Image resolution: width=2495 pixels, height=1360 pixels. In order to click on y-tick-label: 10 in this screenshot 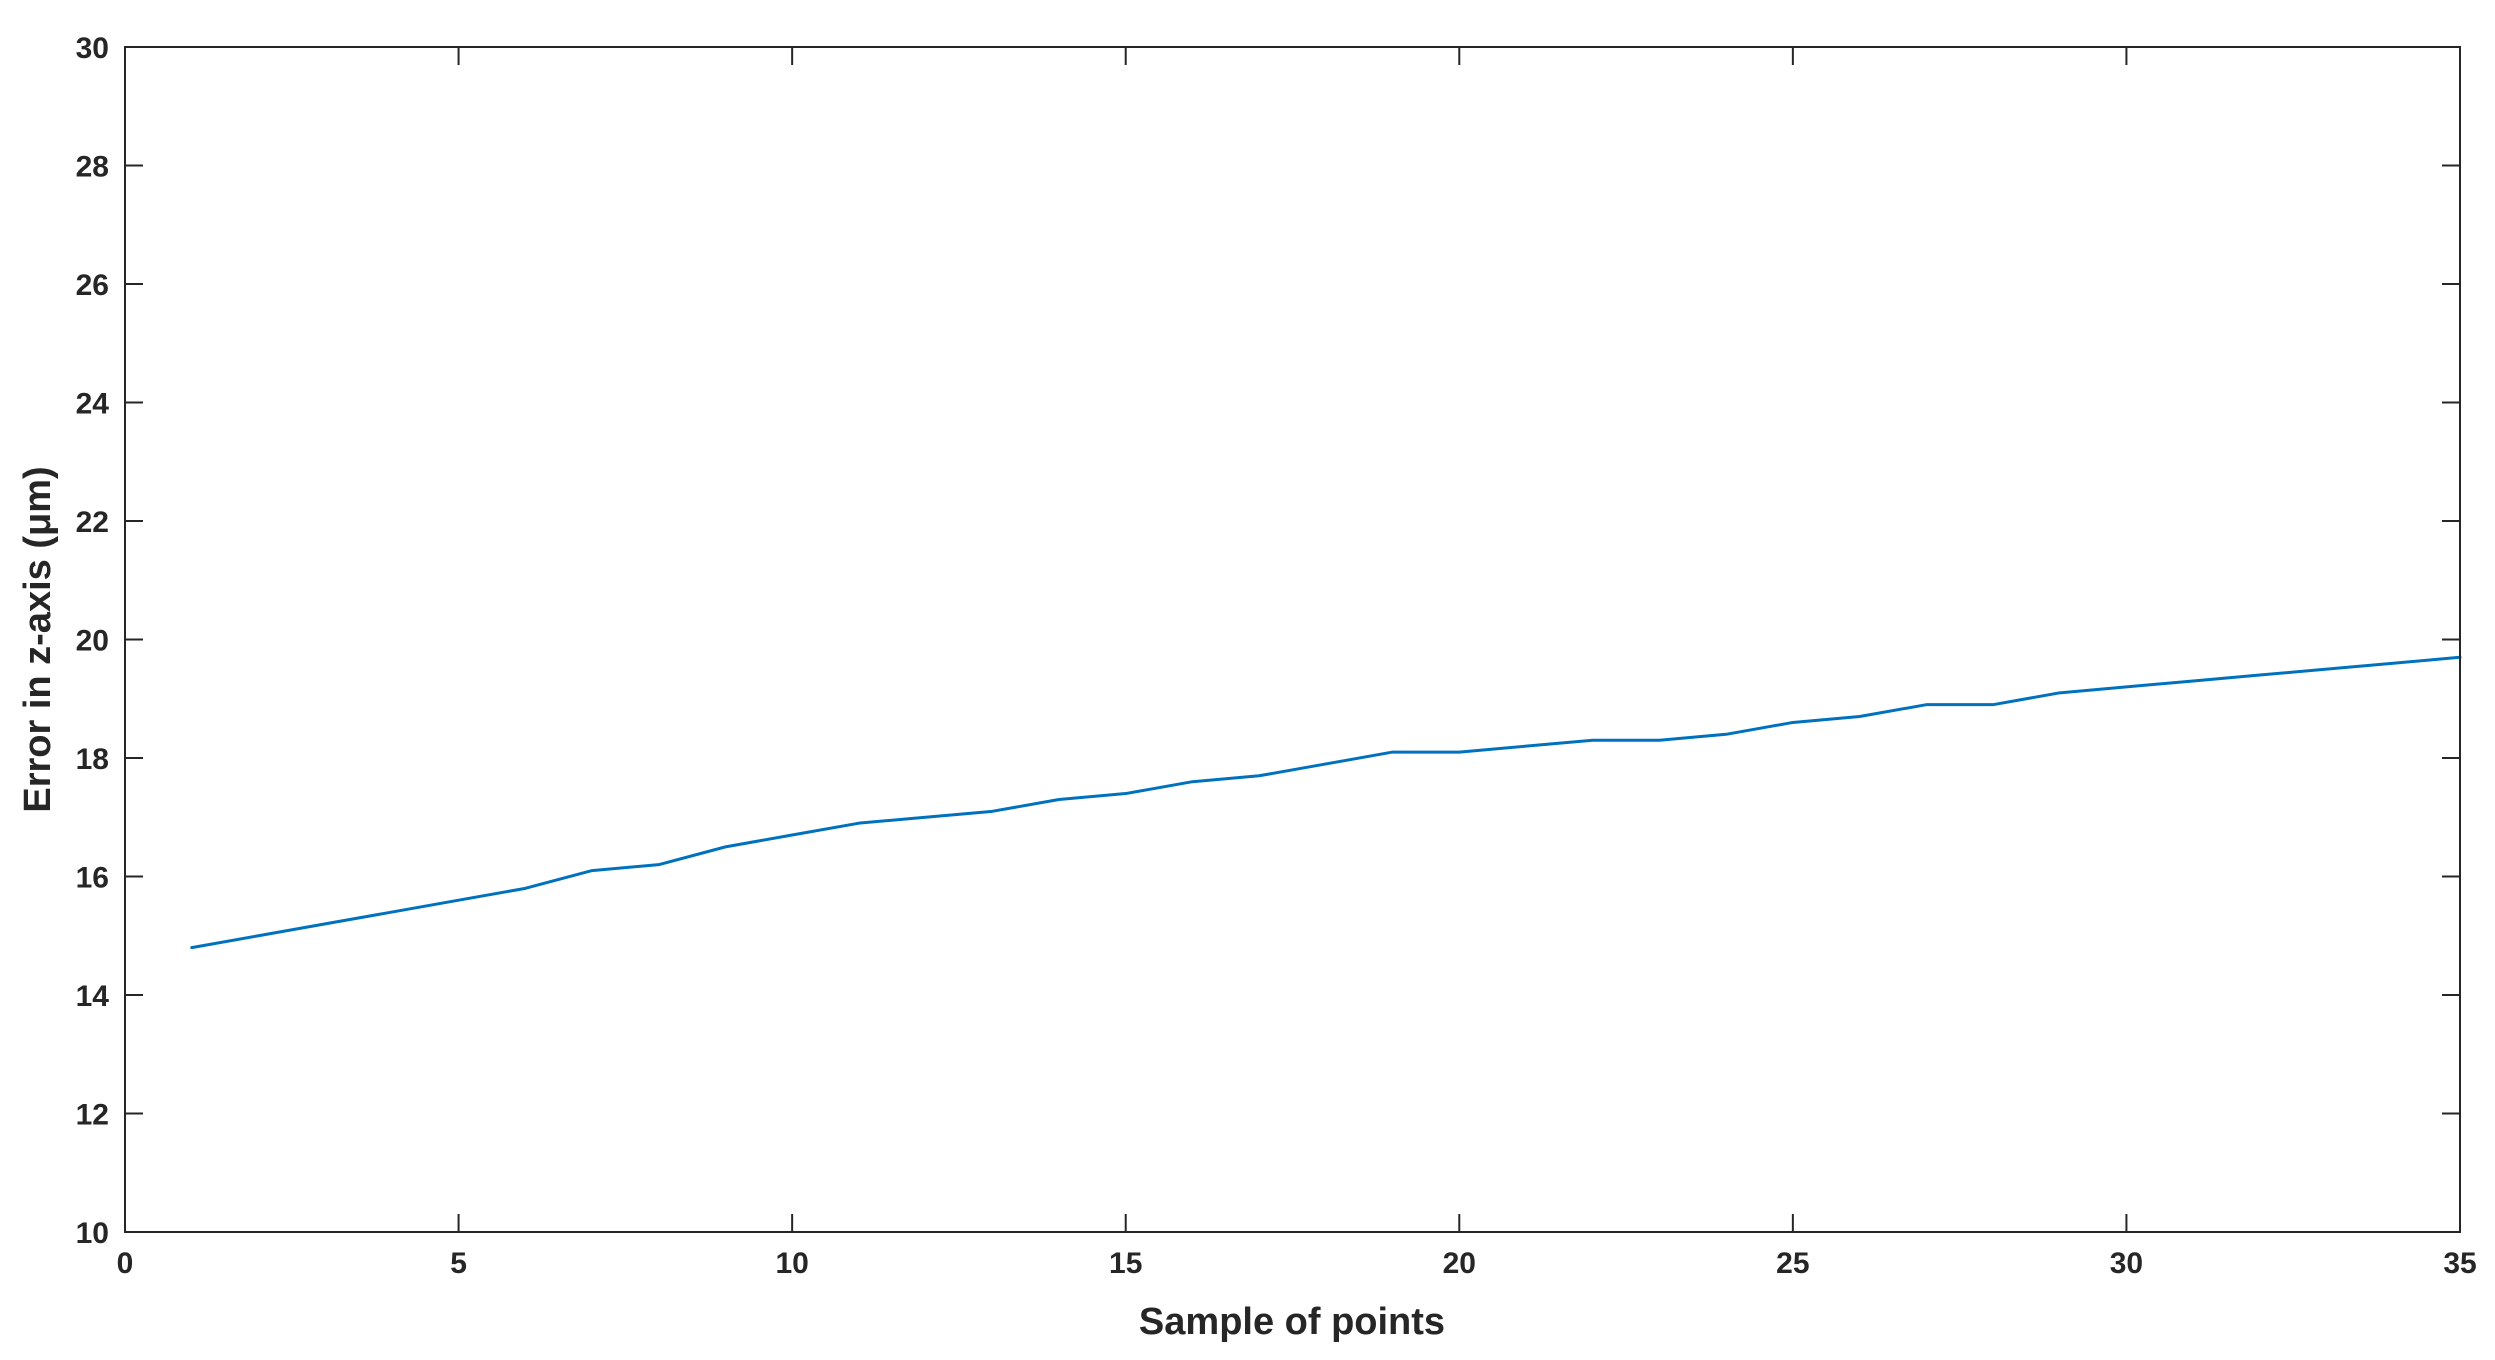, I will do `click(92, 1233)`.